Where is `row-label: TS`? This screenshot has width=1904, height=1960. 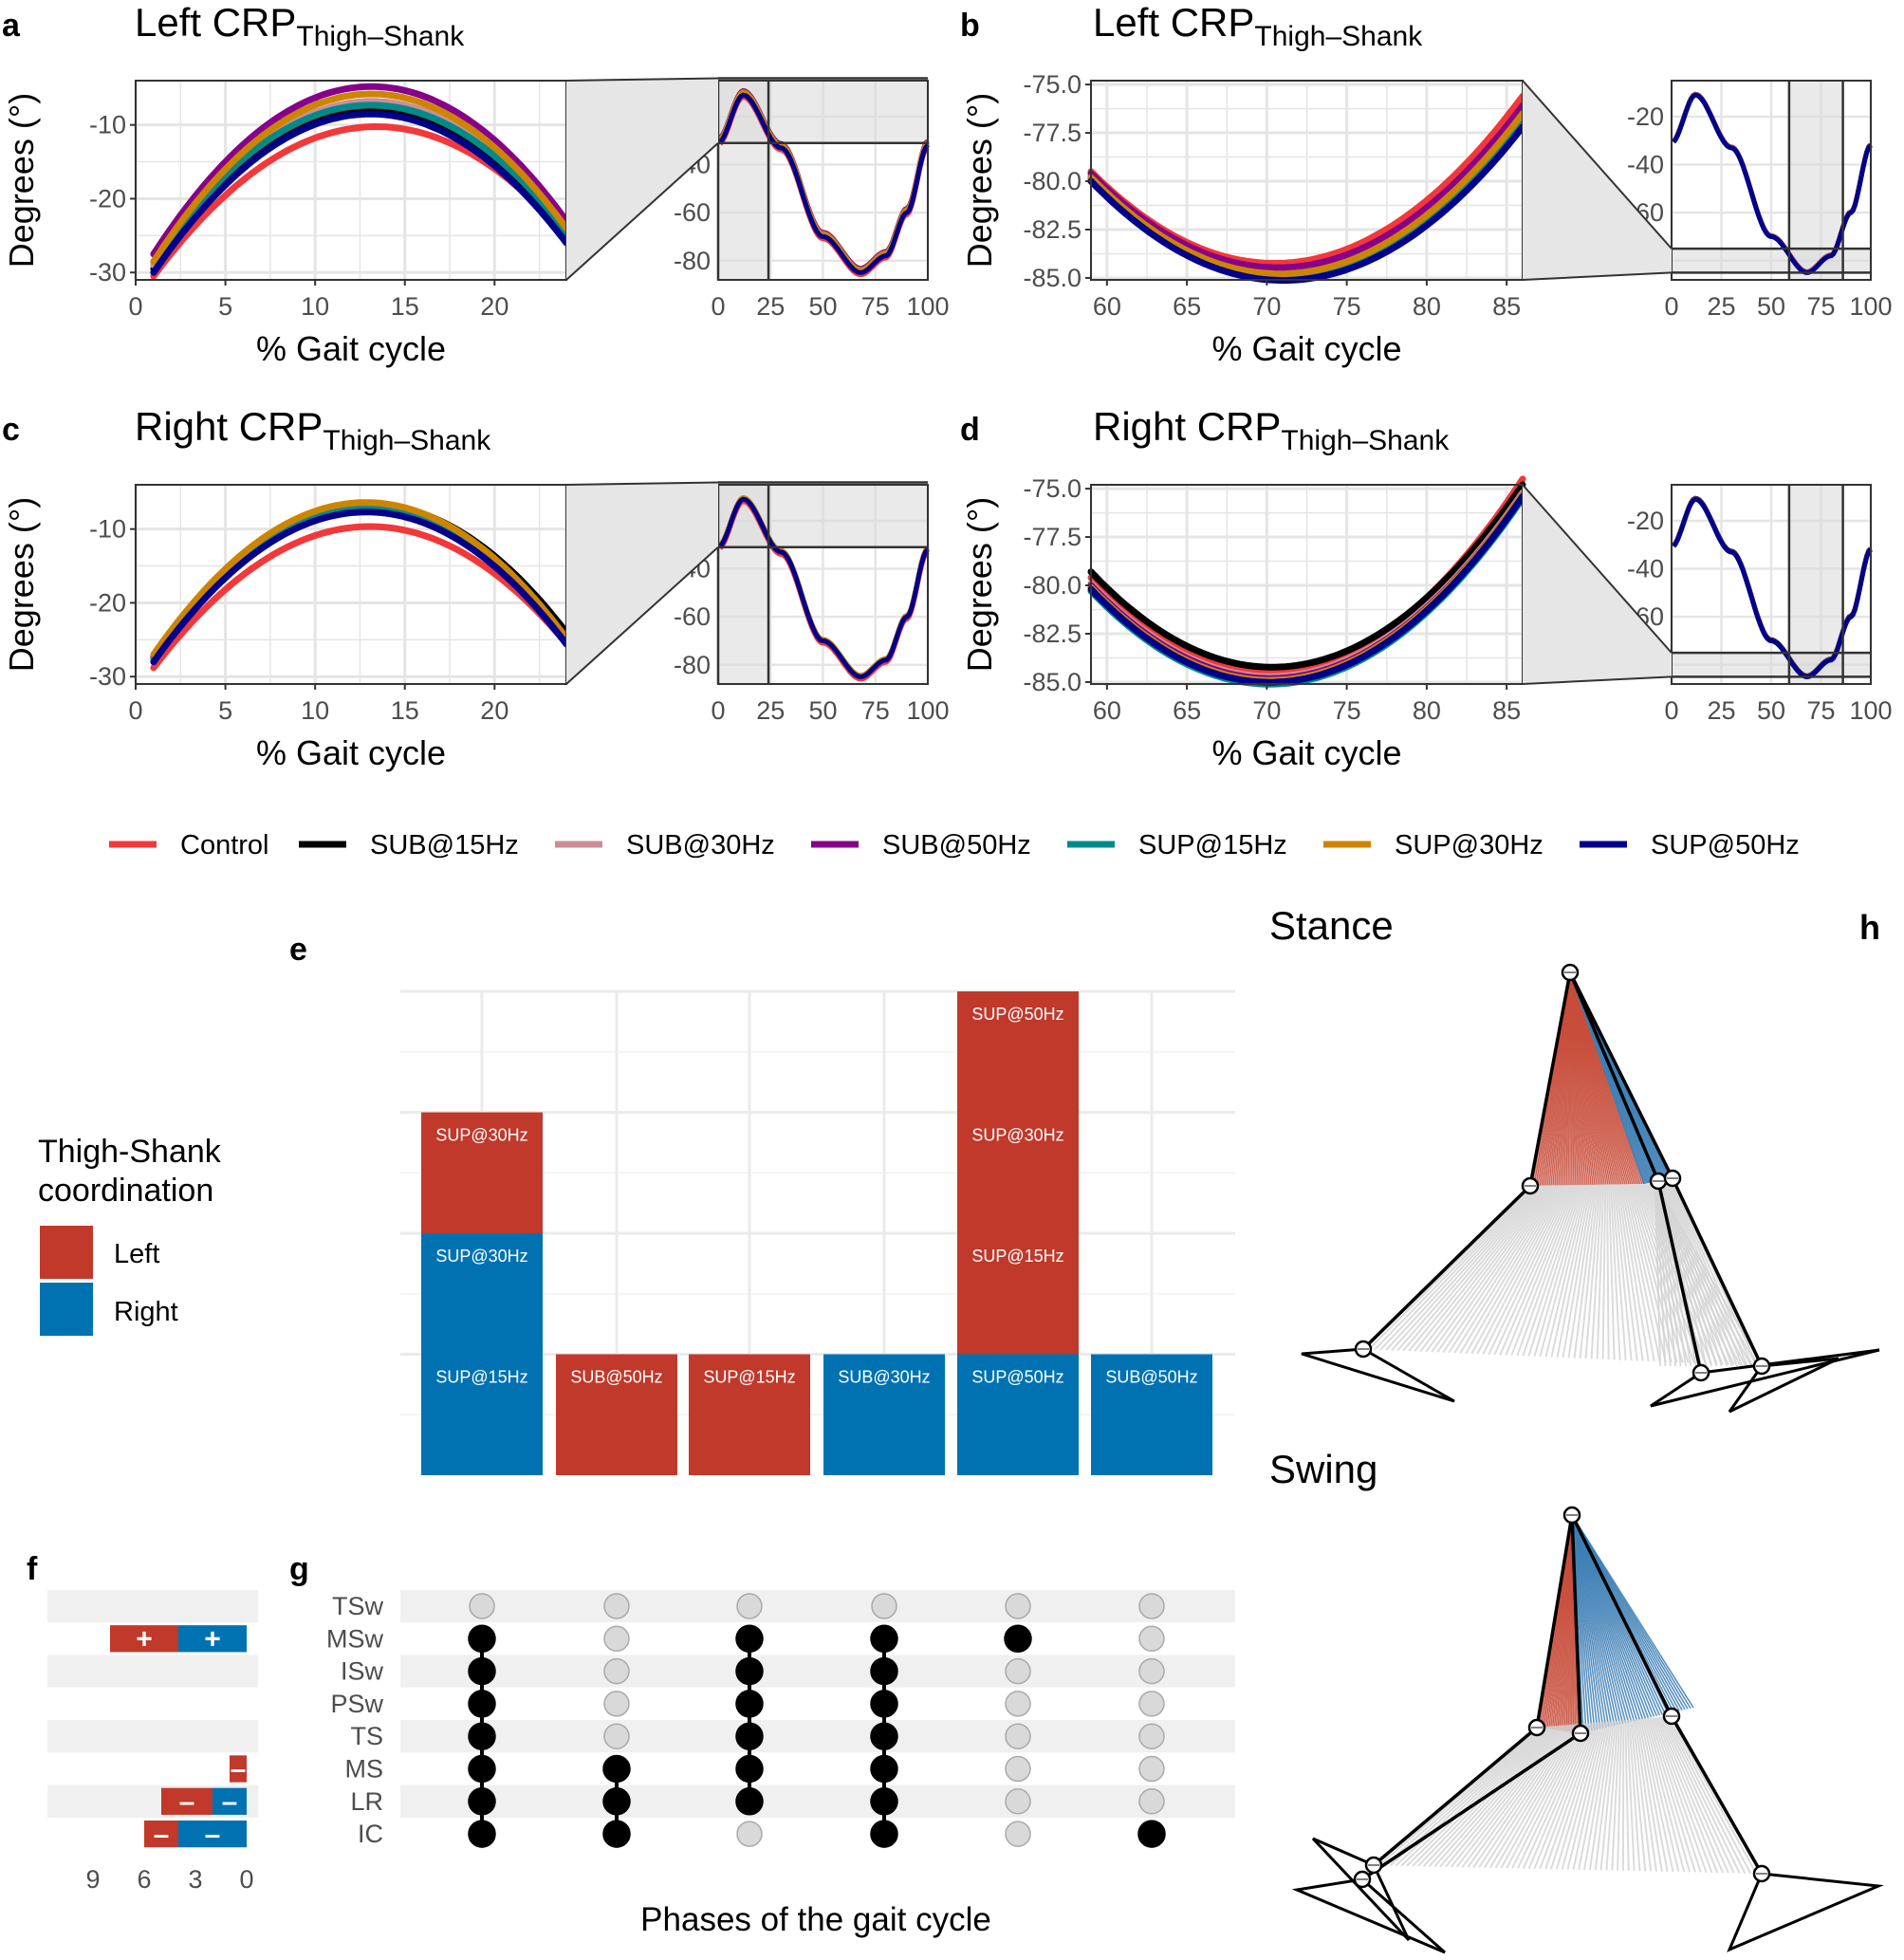
row-label: TS is located at coordinates (366, 1736).